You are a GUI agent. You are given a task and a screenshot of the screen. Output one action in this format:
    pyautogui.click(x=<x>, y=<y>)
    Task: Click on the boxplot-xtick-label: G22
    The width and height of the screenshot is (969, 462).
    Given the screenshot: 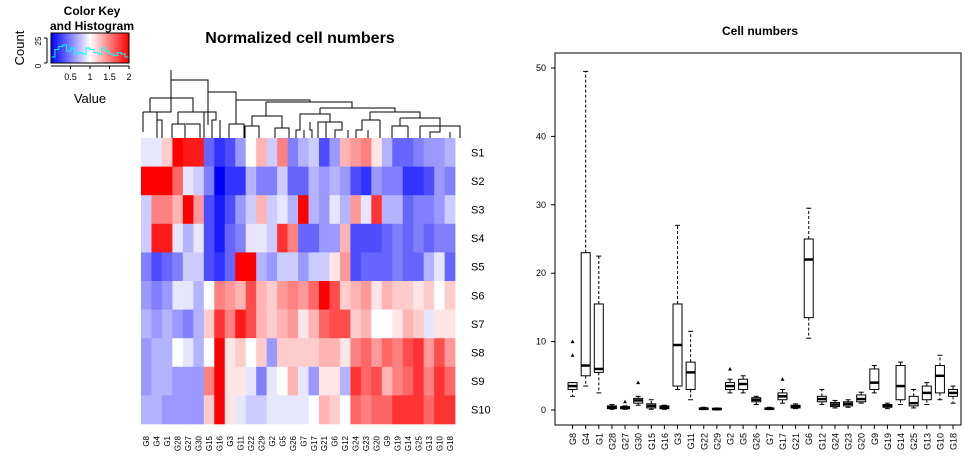 What is the action you would take?
    pyautogui.click(x=704, y=441)
    